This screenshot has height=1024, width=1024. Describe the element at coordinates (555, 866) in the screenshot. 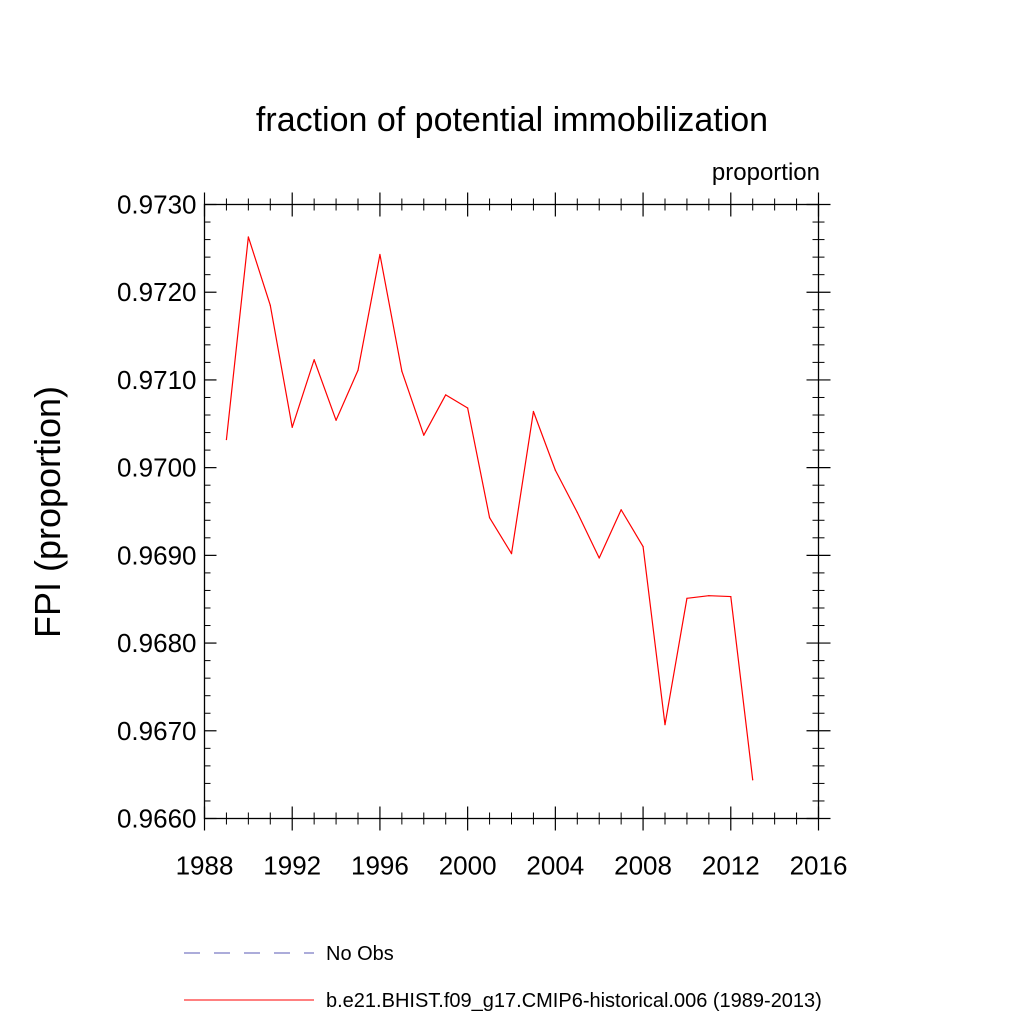

I see `x-tick-label: 2004` at that location.